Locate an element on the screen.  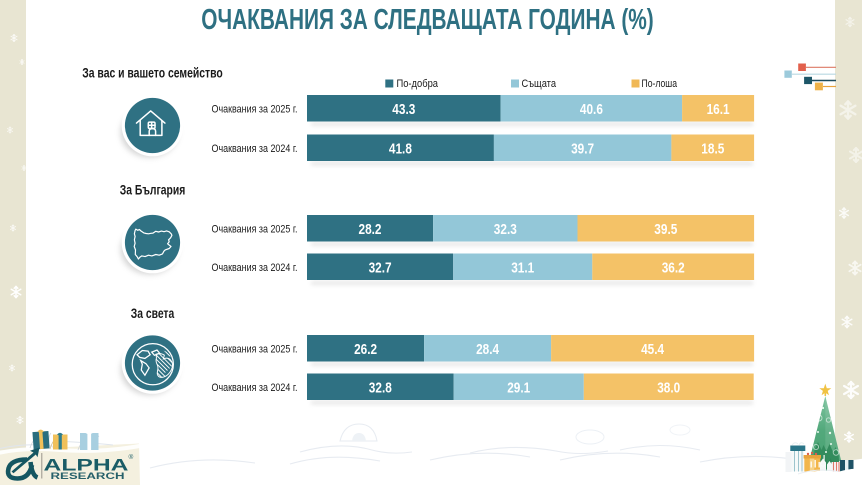
svg-text: За света is located at coordinates (153, 313).